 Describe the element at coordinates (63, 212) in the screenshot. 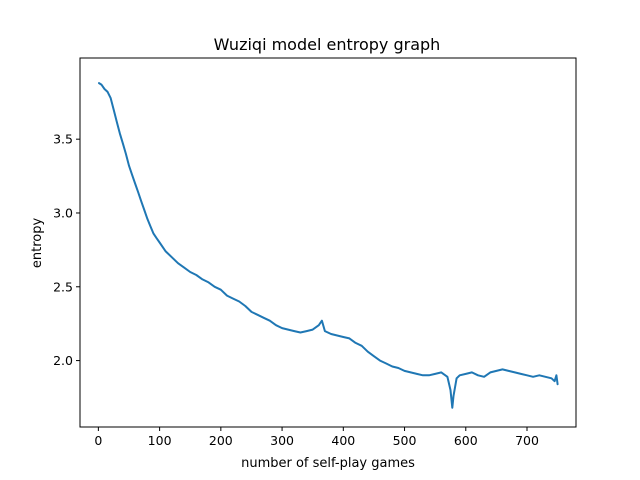

I see `y-tick-label: 3.0` at that location.